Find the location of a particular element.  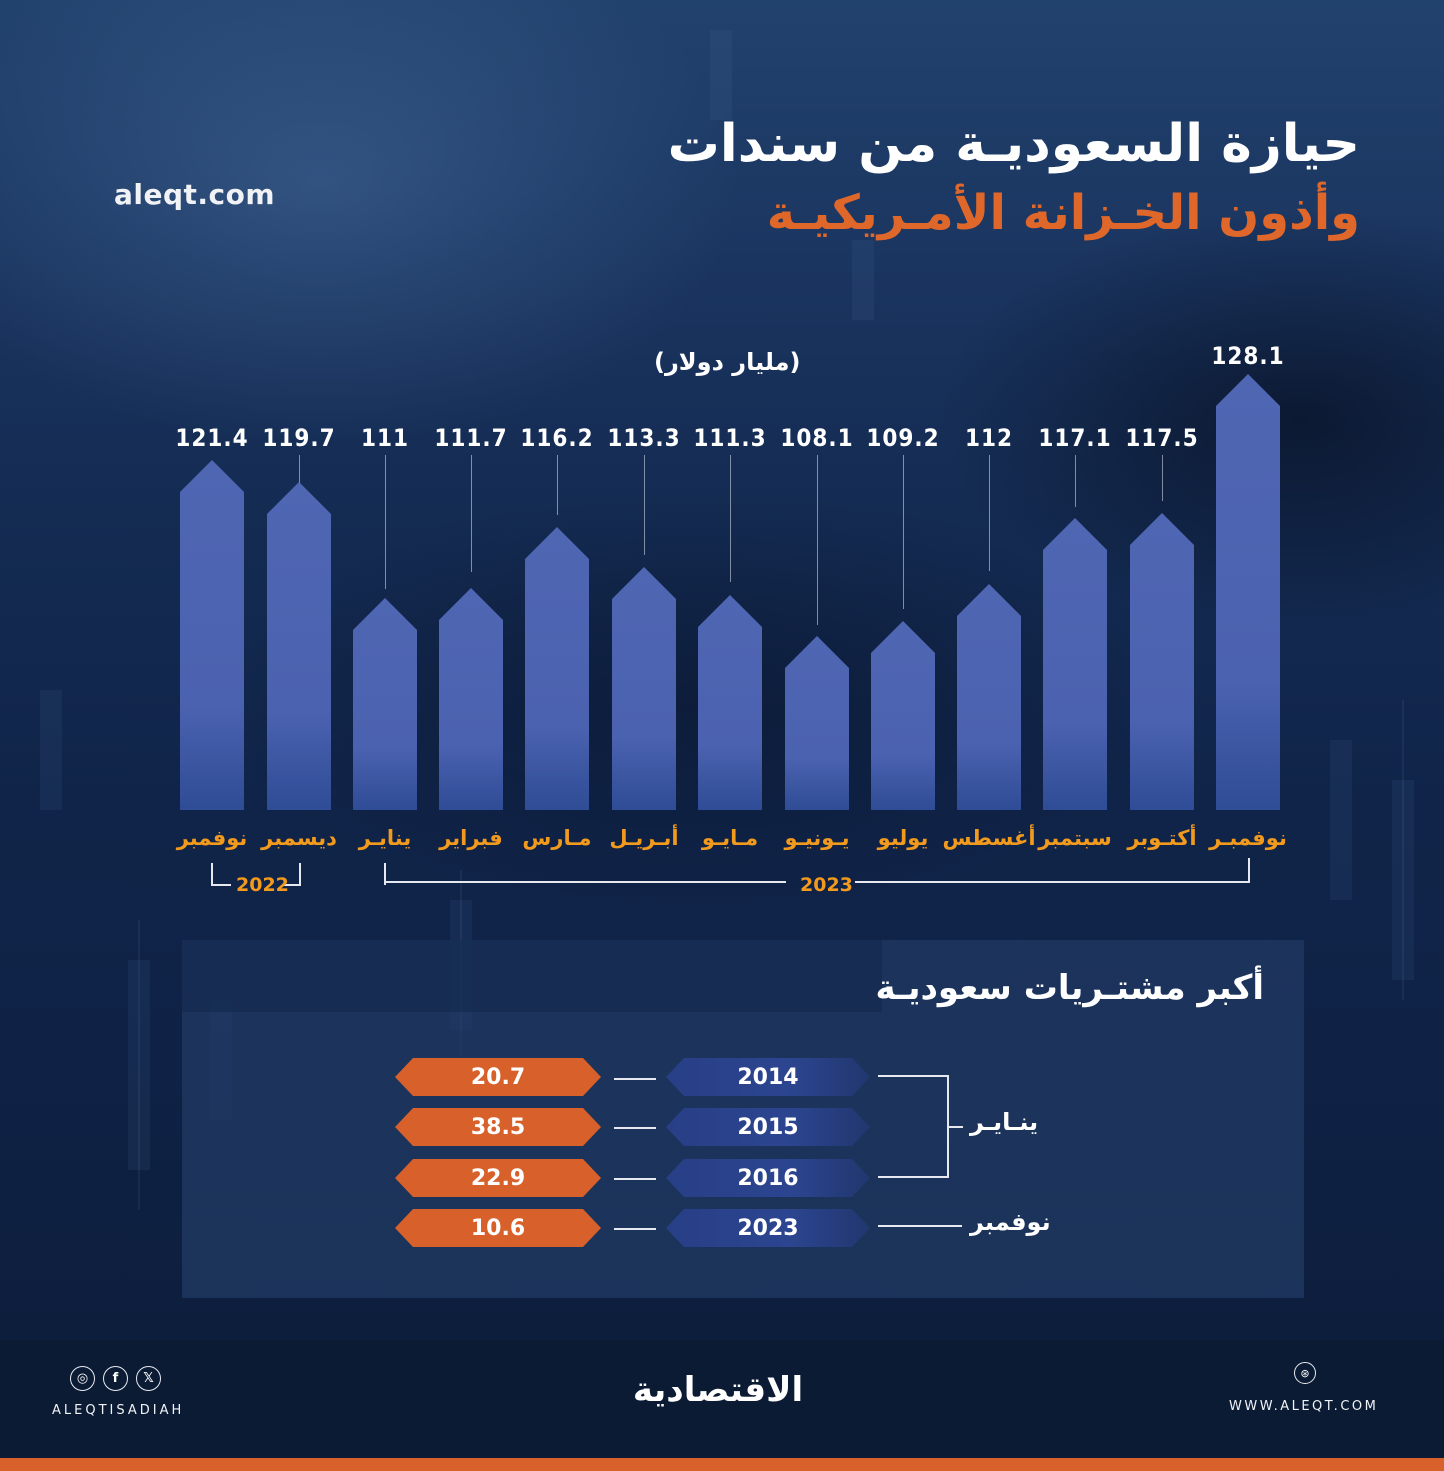

panel-title: أكبر مشتـريات سعوديـة is located at coordinates (1069, 988).